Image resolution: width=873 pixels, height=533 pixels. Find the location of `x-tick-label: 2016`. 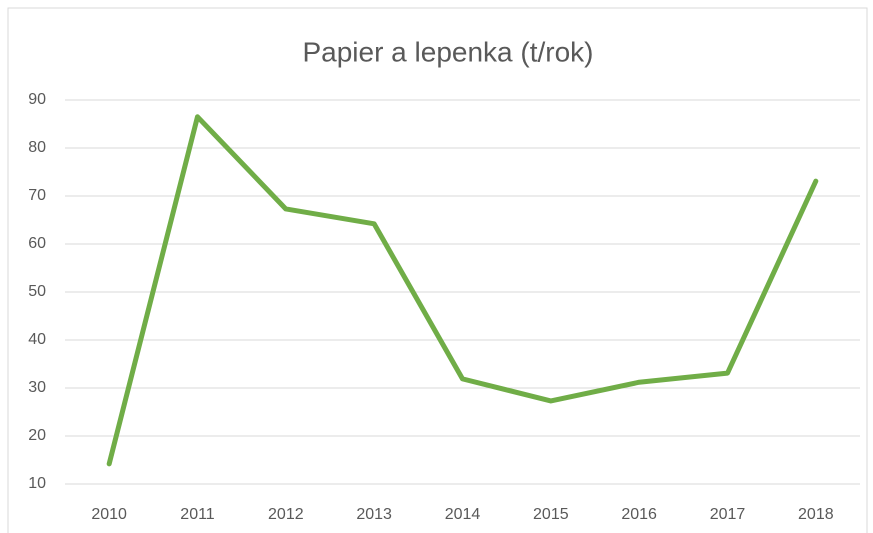

x-tick-label: 2016 is located at coordinates (639, 514).